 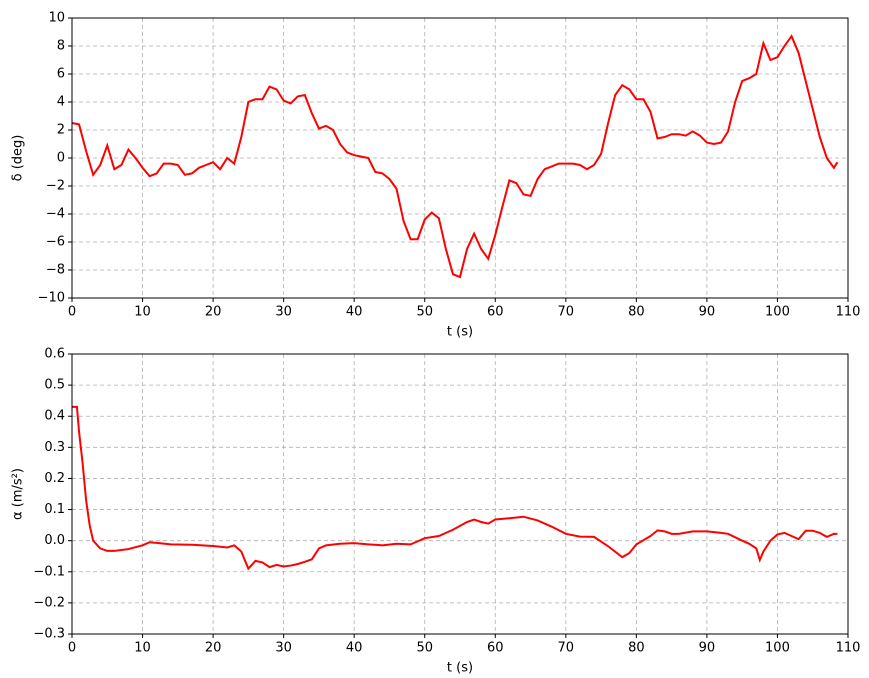 I want to click on y-axis-label: α (m/s²), so click(x=18, y=494).